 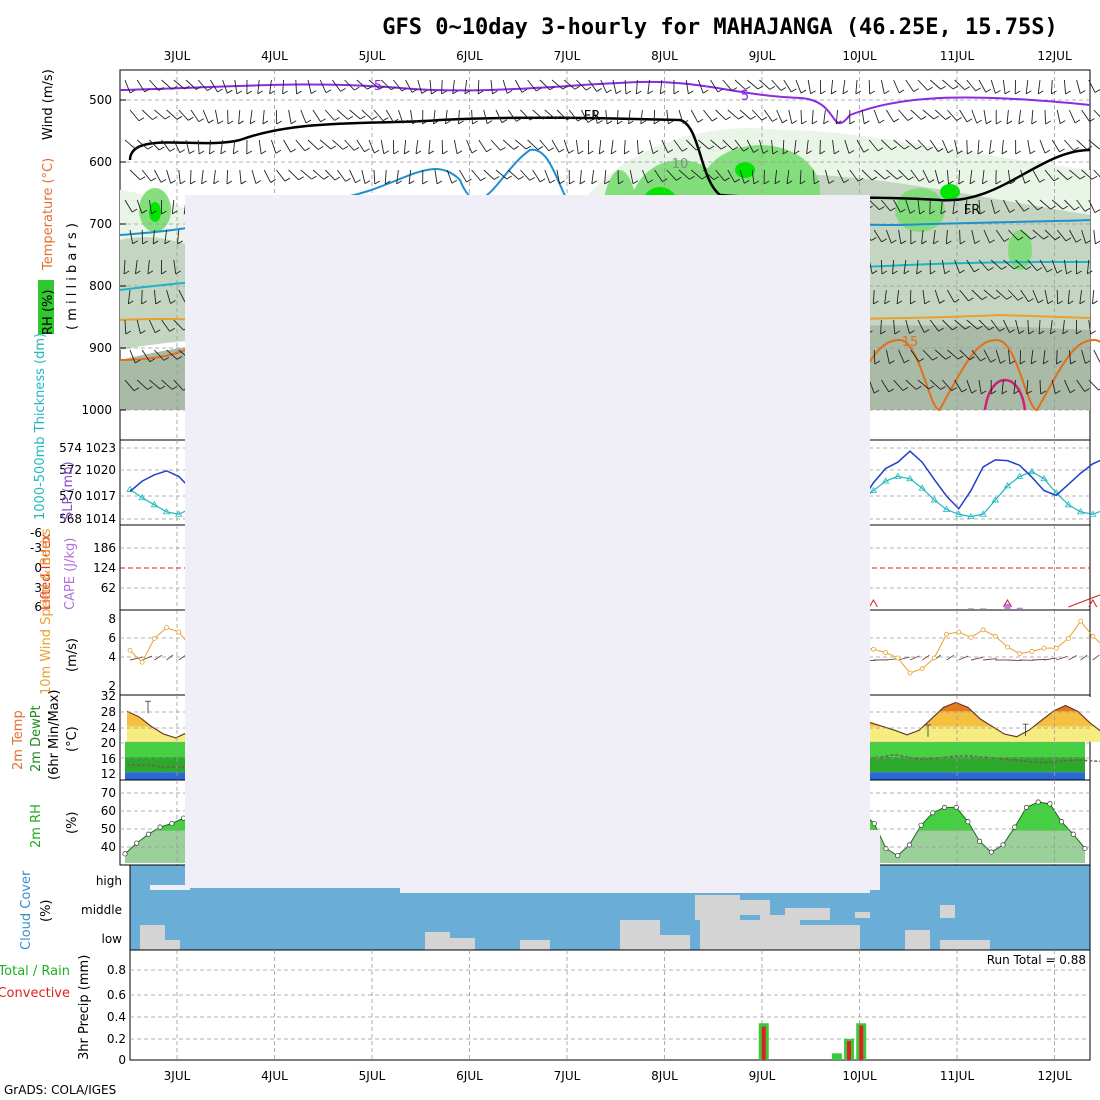 What do you see at coordinates (613, 758) in the screenshot?
I see `dewpoint-line` at bounding box center [613, 758].